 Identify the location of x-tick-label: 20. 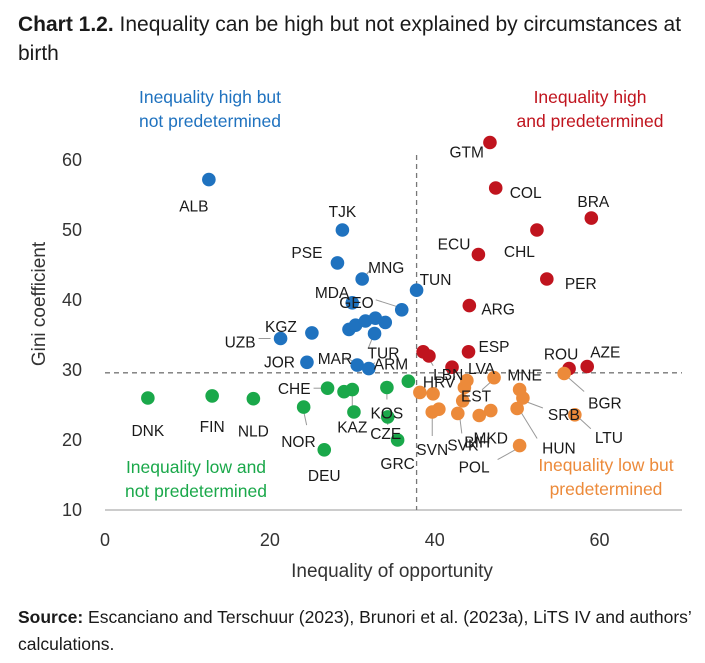
(270, 540).